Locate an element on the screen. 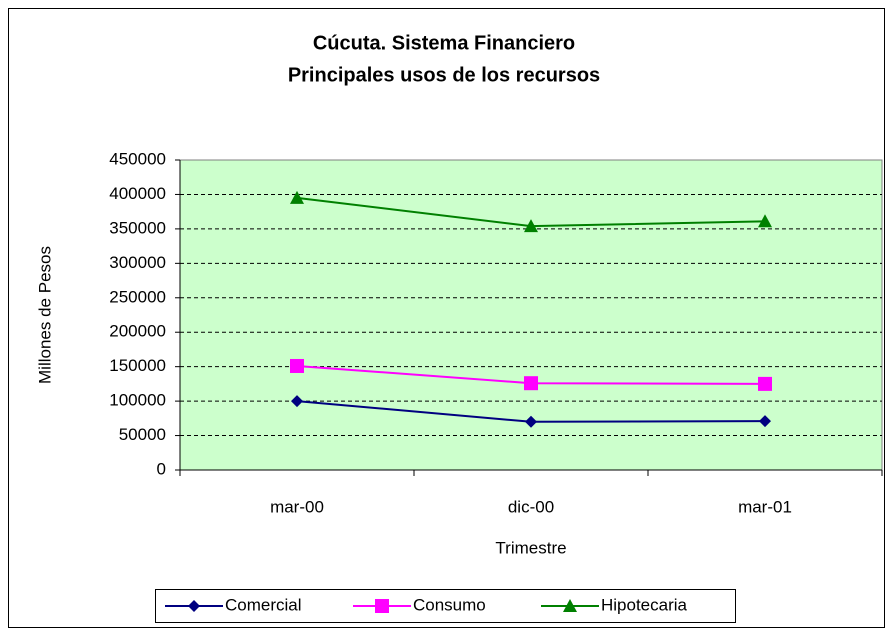 This screenshot has height=630, width=894. y-tick-label: 150000 is located at coordinates (137, 365).